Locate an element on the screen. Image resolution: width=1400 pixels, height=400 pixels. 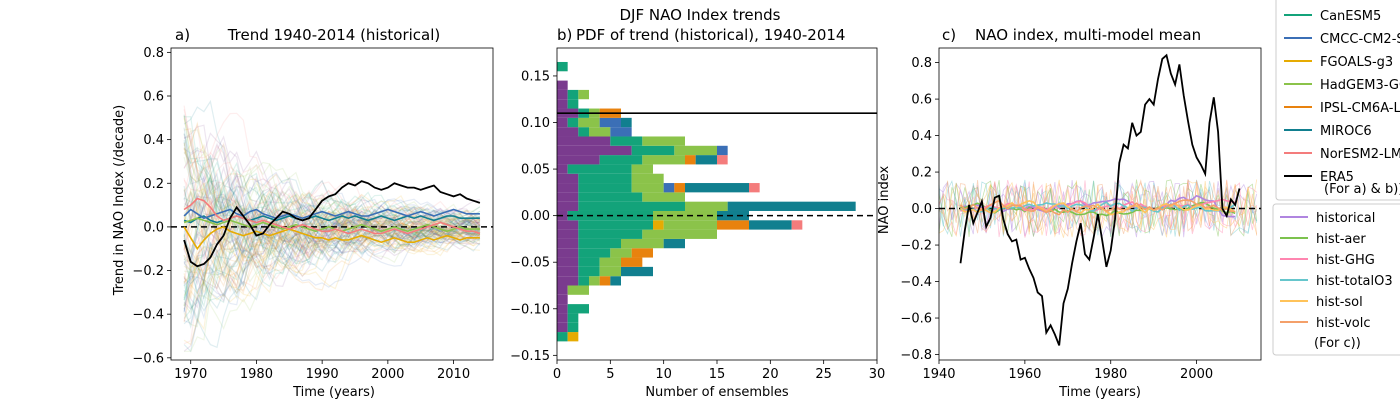
panel-c-series-hist-volc is located at coordinates (1097, 207).